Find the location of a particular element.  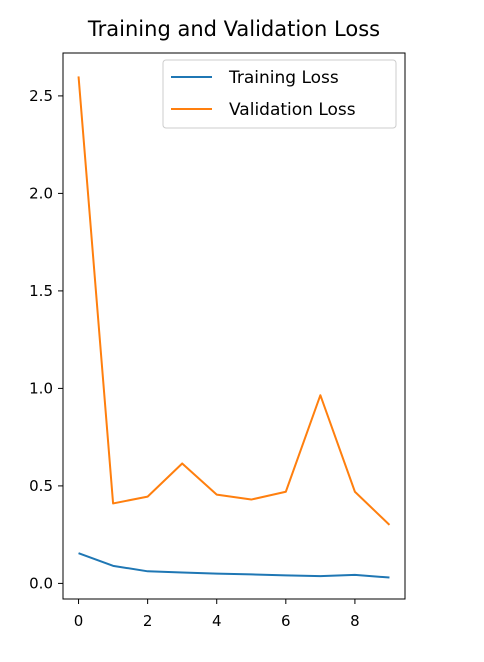

chart-title: Training and Validation Loss is located at coordinates (233, 29).